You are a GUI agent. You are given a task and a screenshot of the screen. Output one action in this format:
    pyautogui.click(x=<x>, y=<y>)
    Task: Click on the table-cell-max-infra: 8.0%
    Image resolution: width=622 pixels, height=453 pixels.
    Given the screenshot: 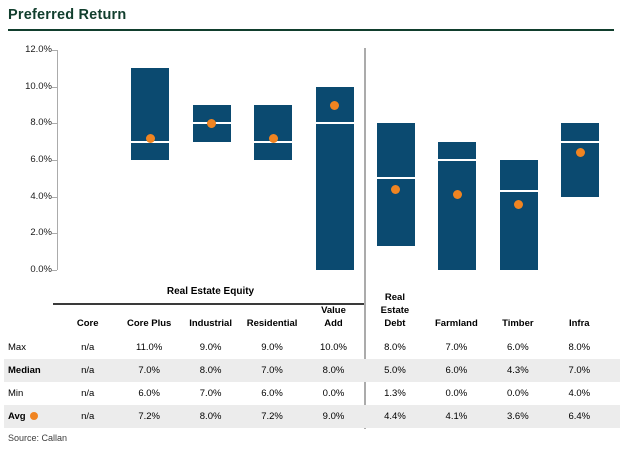 What is the action you would take?
    pyautogui.click(x=579, y=347)
    